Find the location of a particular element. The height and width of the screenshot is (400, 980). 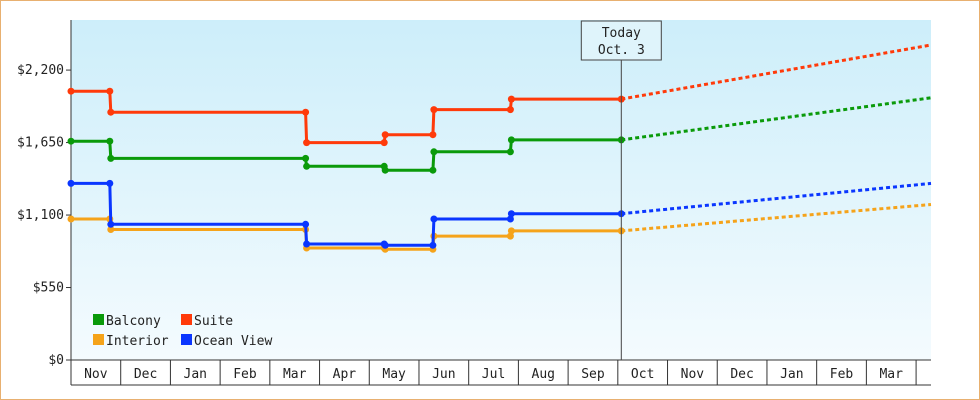

x-tick-label: Oct is located at coordinates (642, 374).